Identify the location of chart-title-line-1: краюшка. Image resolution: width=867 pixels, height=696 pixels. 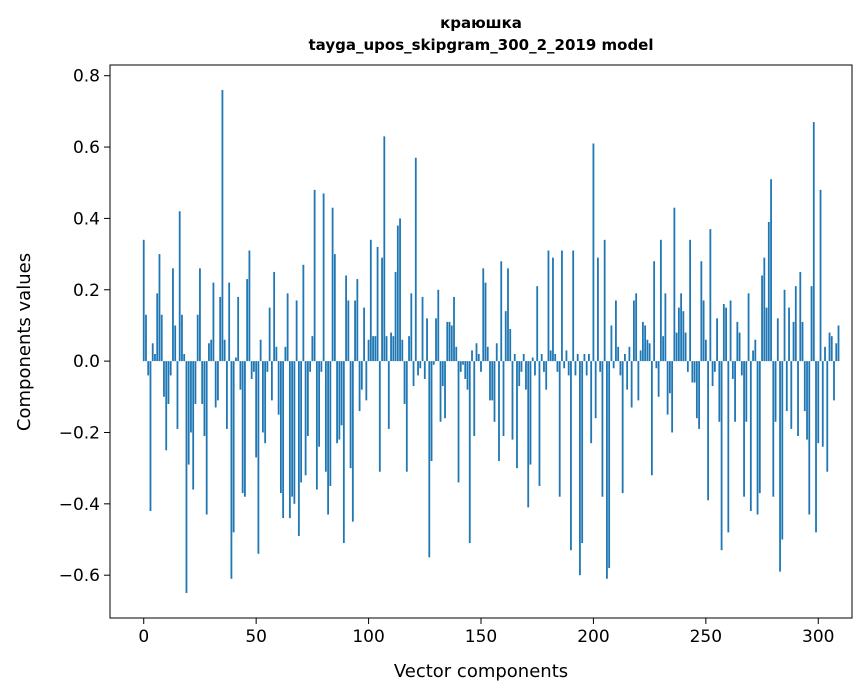
(481, 23).